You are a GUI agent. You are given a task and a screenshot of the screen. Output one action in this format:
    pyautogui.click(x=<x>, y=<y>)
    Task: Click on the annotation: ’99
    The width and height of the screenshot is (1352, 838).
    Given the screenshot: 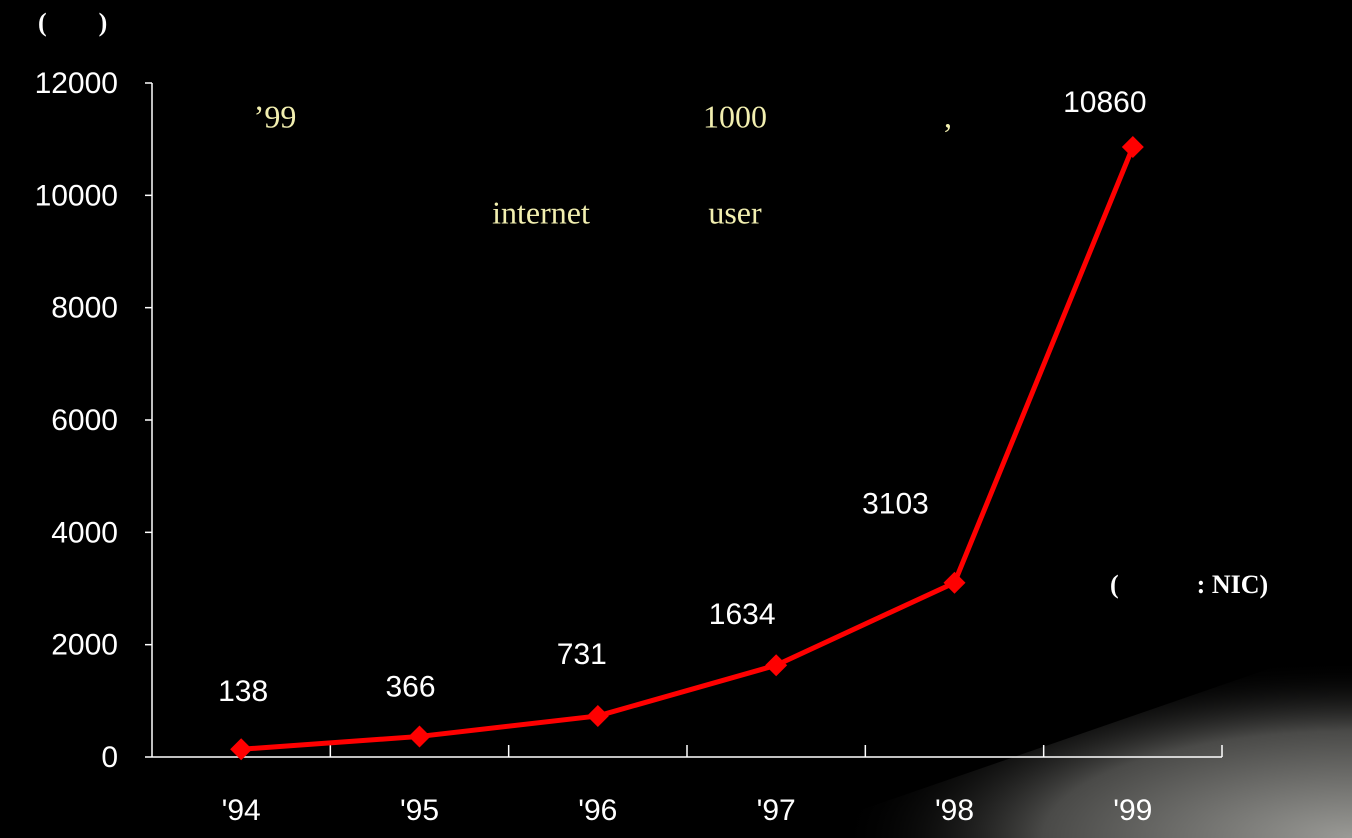 What is the action you would take?
    pyautogui.click(x=275, y=116)
    